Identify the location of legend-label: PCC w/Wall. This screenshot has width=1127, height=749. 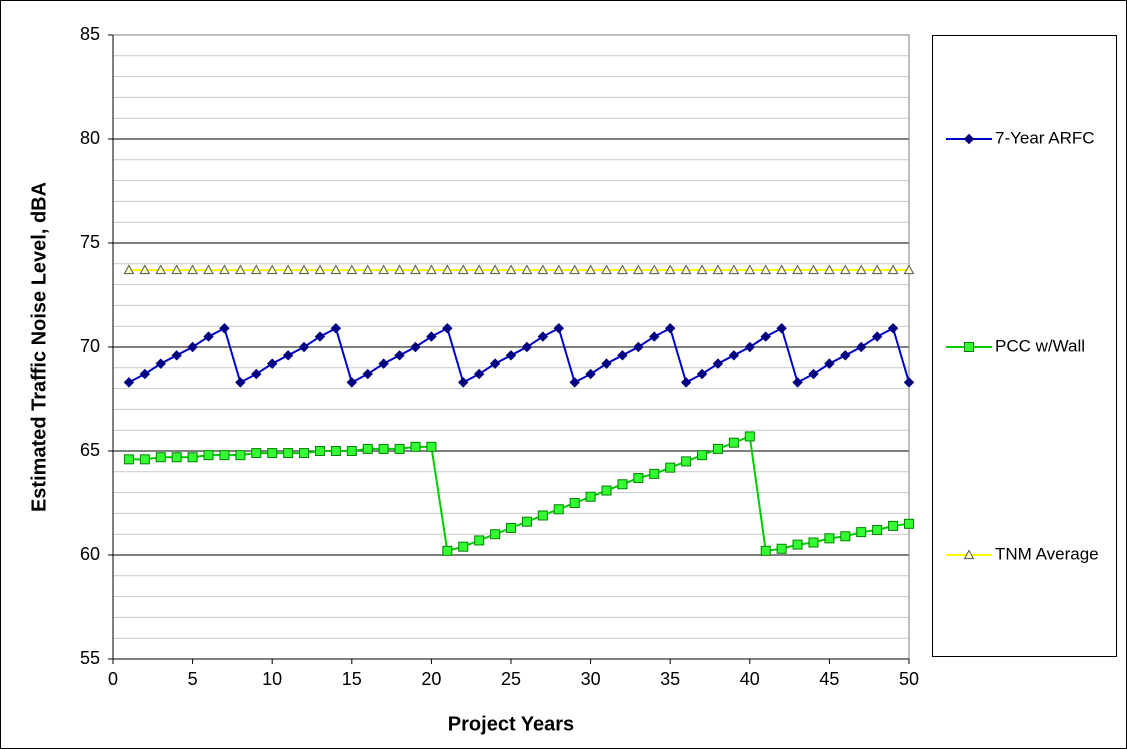
(1040, 345).